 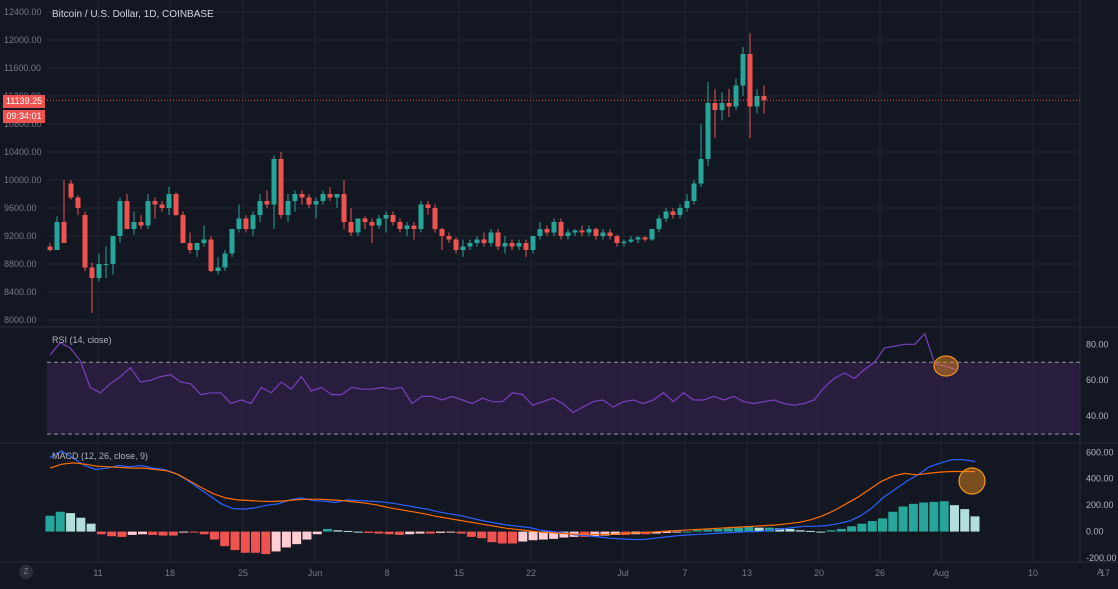 I want to click on macd-highlight-circle, so click(x=972, y=481).